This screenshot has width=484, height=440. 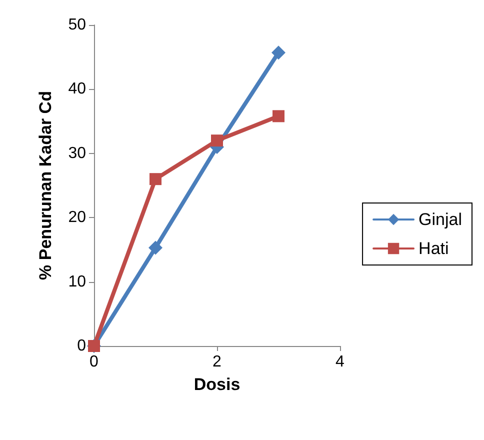 I want to click on y-tick-label: 30, so click(x=77, y=153).